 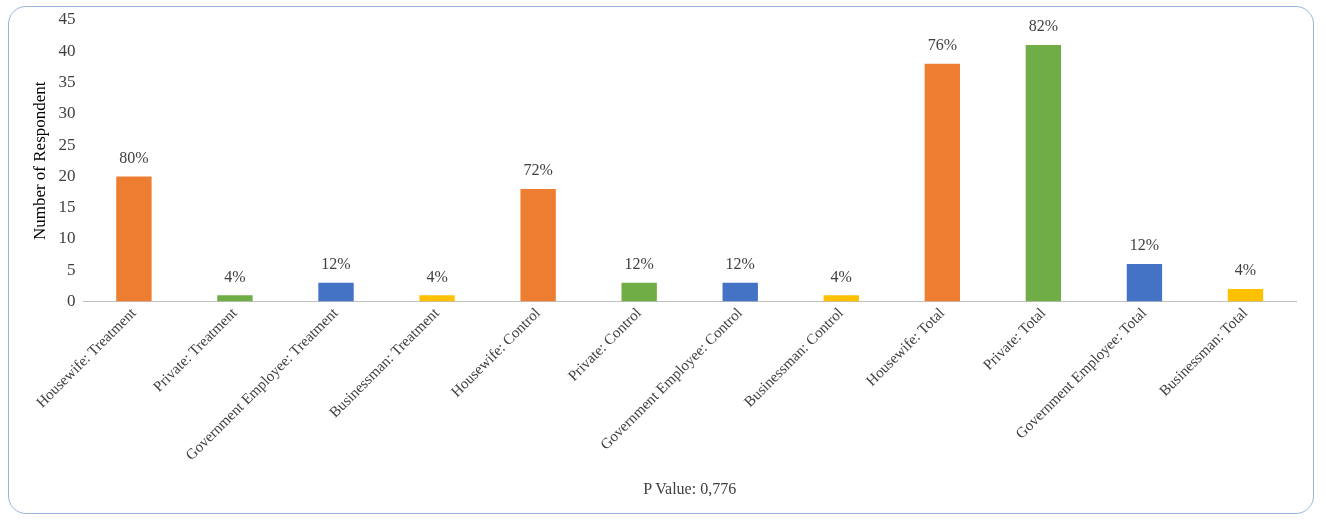 I want to click on y-tick-label: 5, so click(x=71, y=269).